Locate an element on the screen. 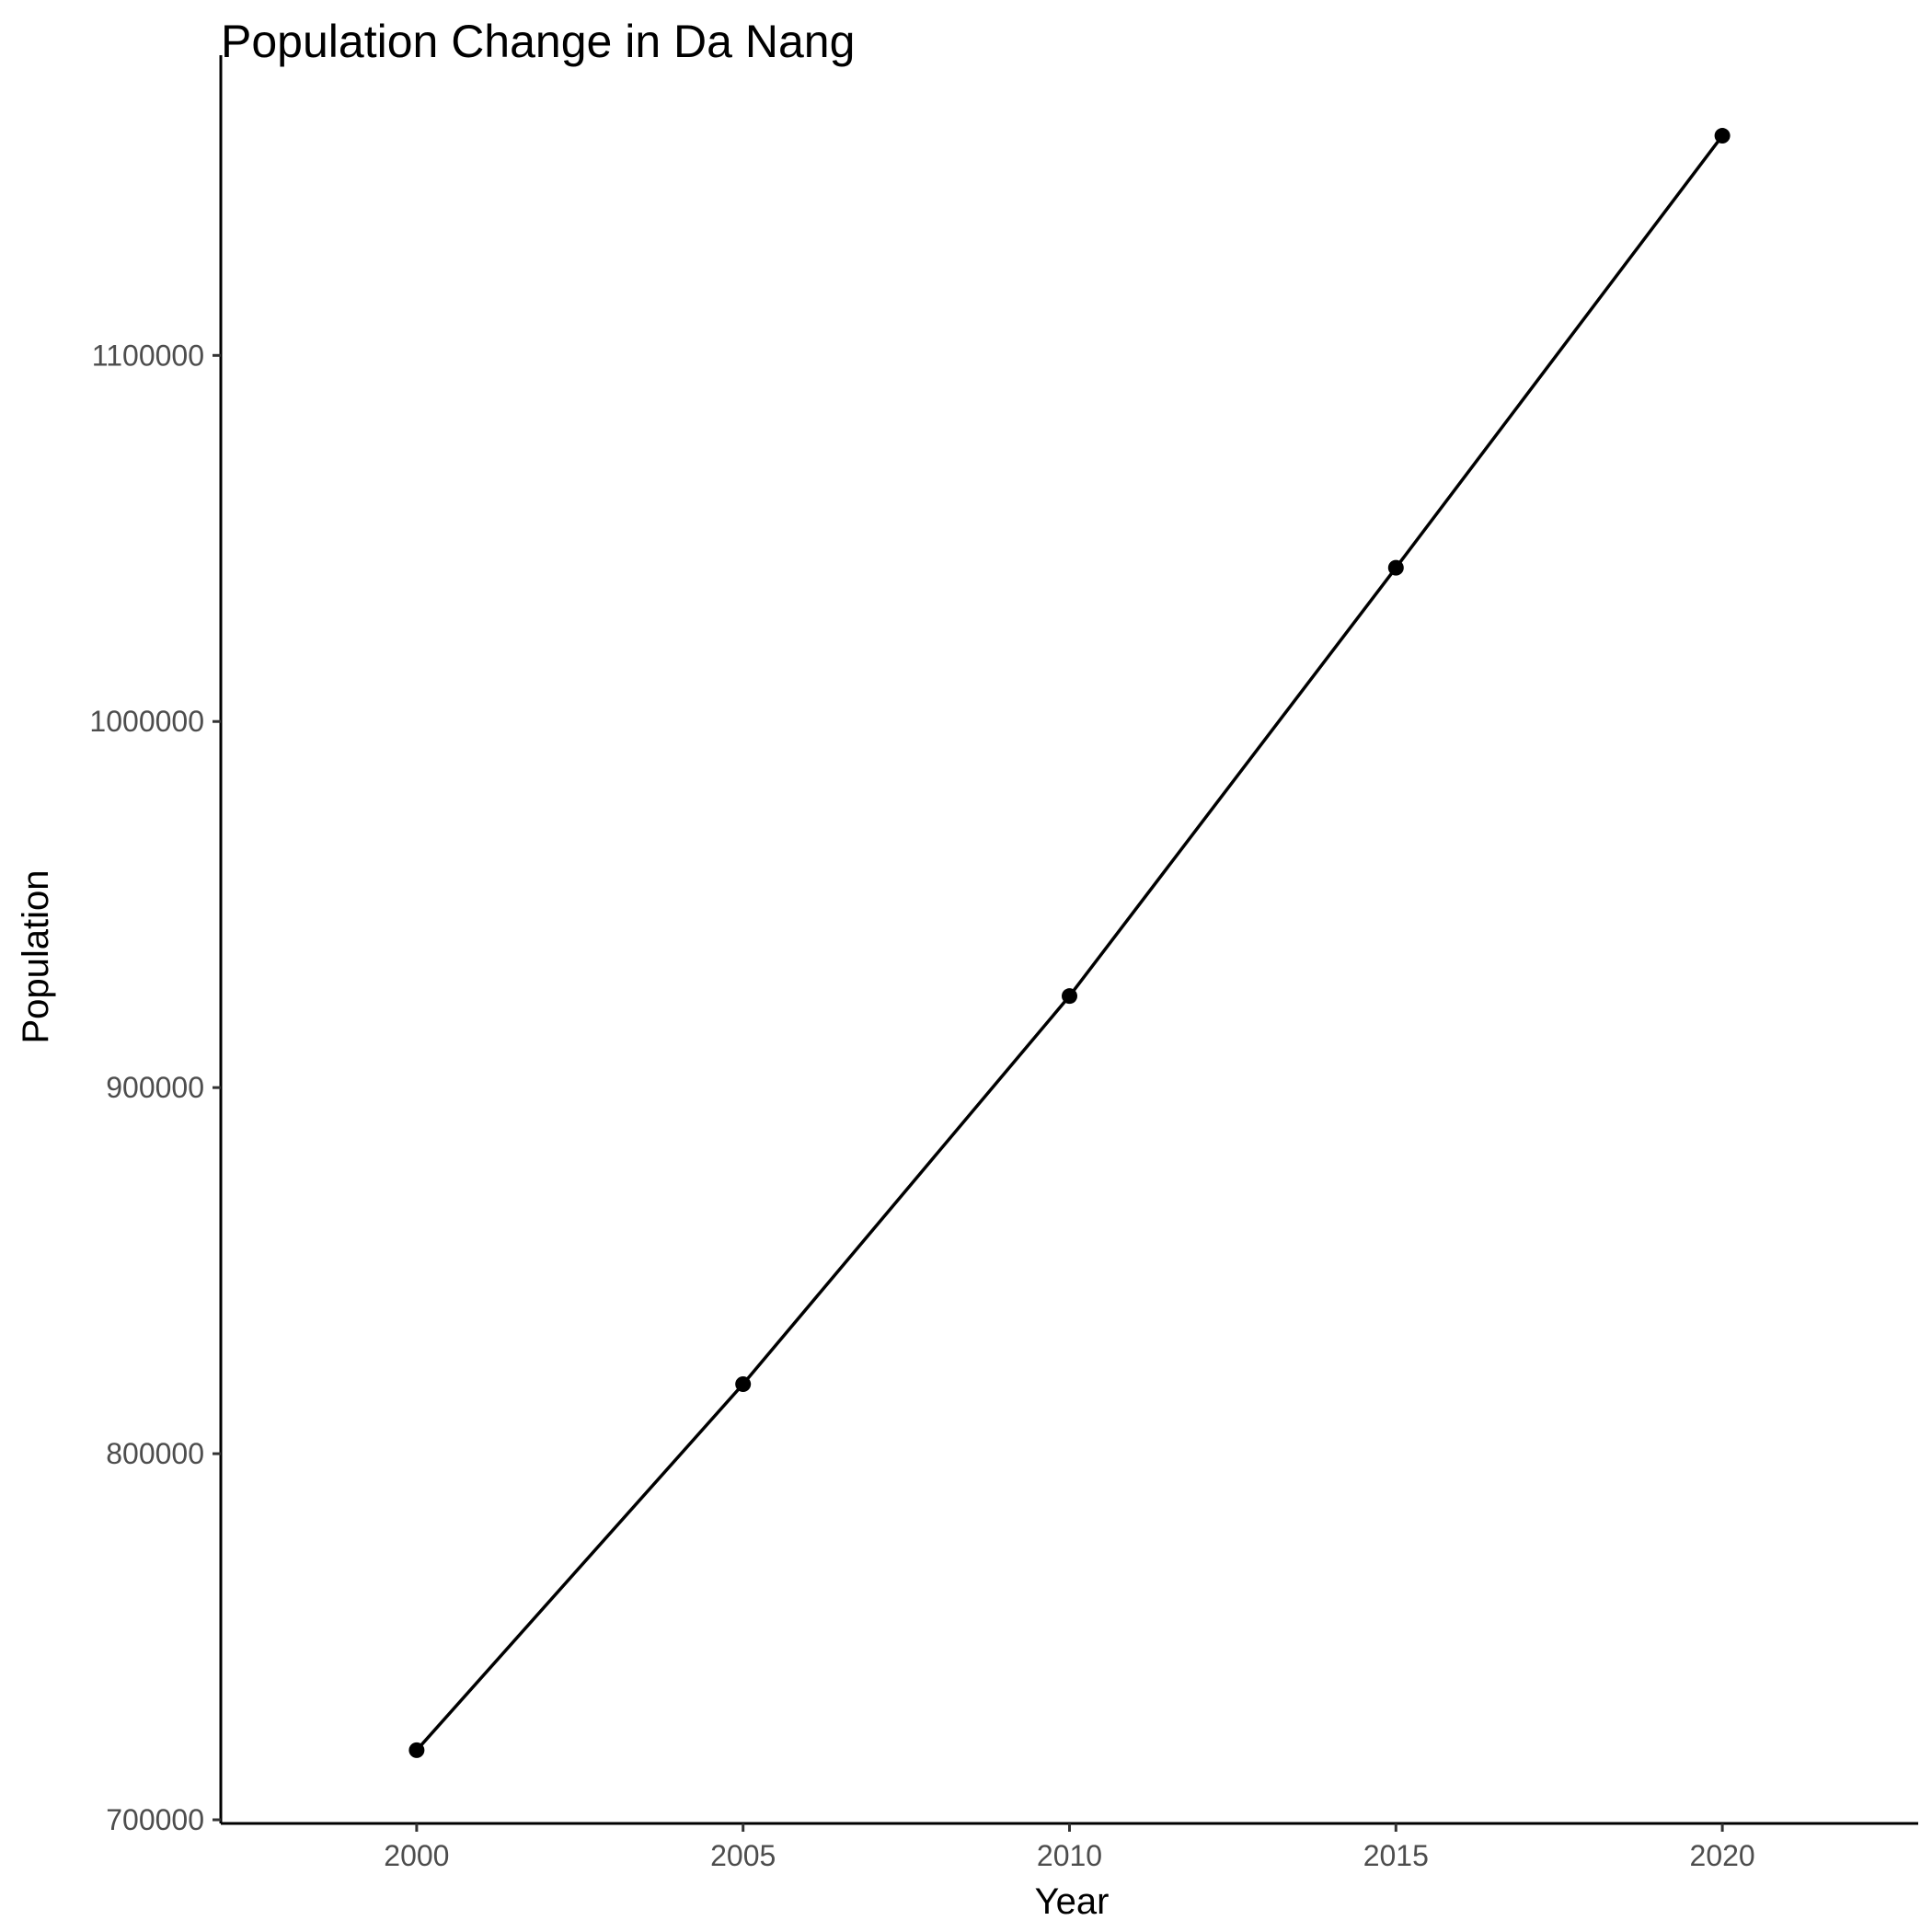 The image size is (1932, 1932). x-tick-label: 2015 is located at coordinates (1396, 1855).